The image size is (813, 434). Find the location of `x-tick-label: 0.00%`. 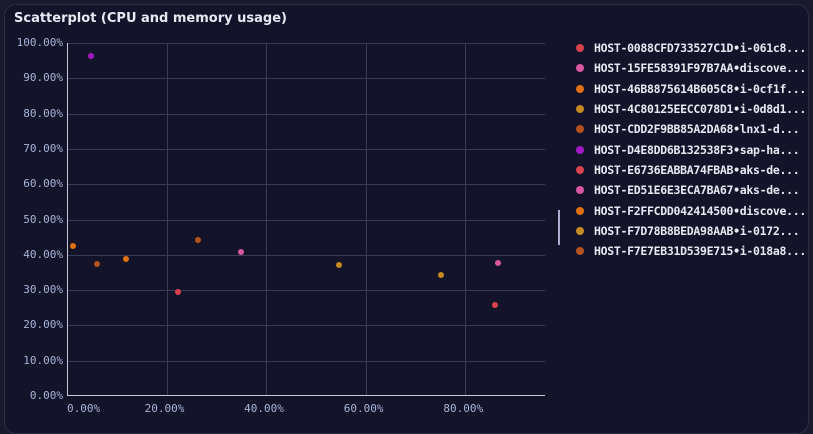

x-tick-label: 0.00% is located at coordinates (84, 408).